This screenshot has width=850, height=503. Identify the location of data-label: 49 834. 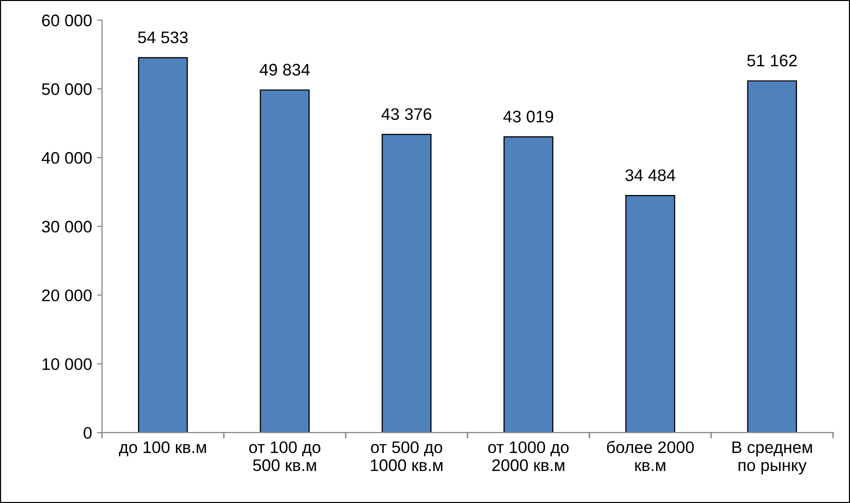
(285, 70).